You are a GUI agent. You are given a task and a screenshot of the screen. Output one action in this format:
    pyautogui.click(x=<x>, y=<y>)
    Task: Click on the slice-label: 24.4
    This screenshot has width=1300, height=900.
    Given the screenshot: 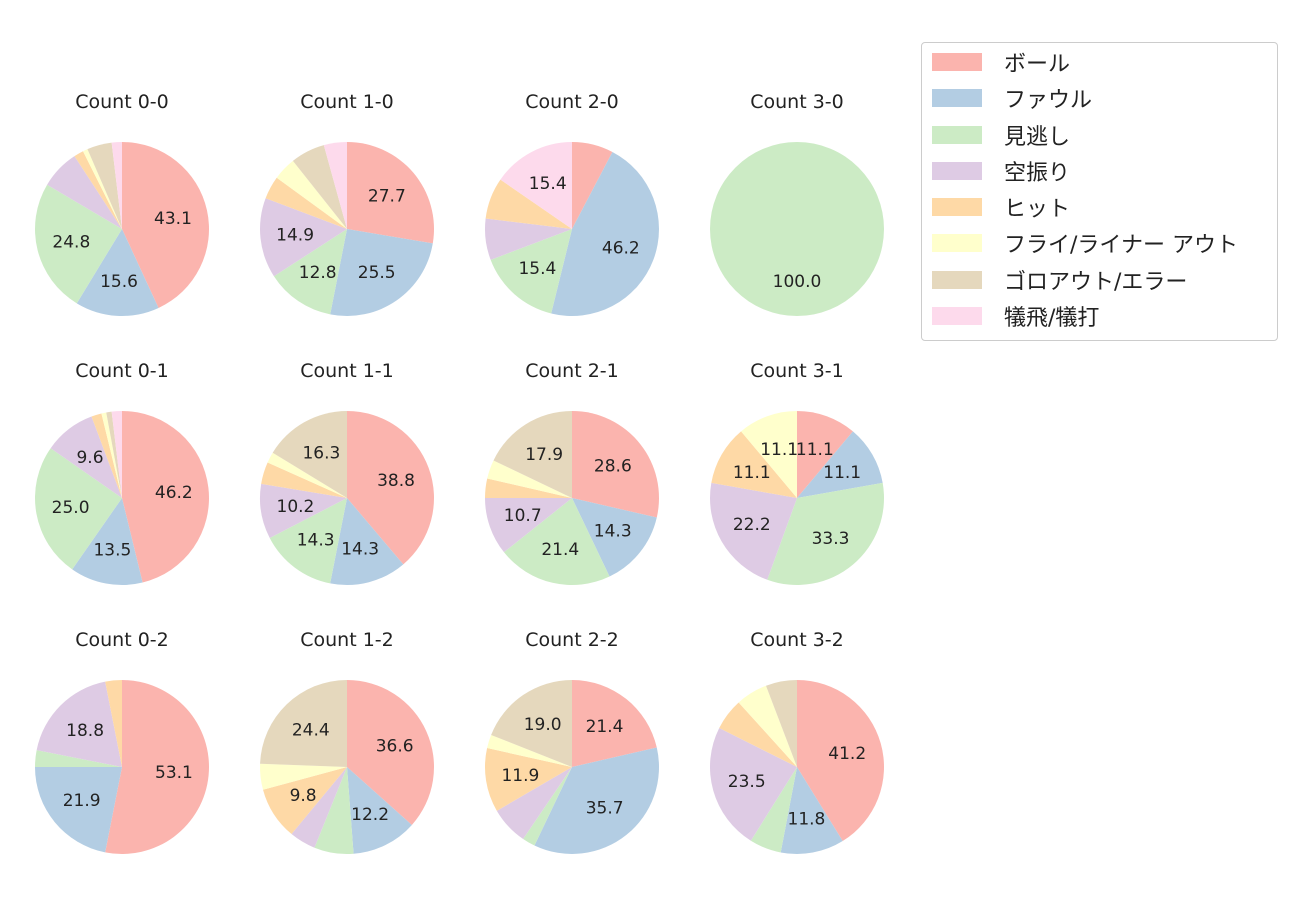 What is the action you would take?
    pyautogui.click(x=311, y=730)
    